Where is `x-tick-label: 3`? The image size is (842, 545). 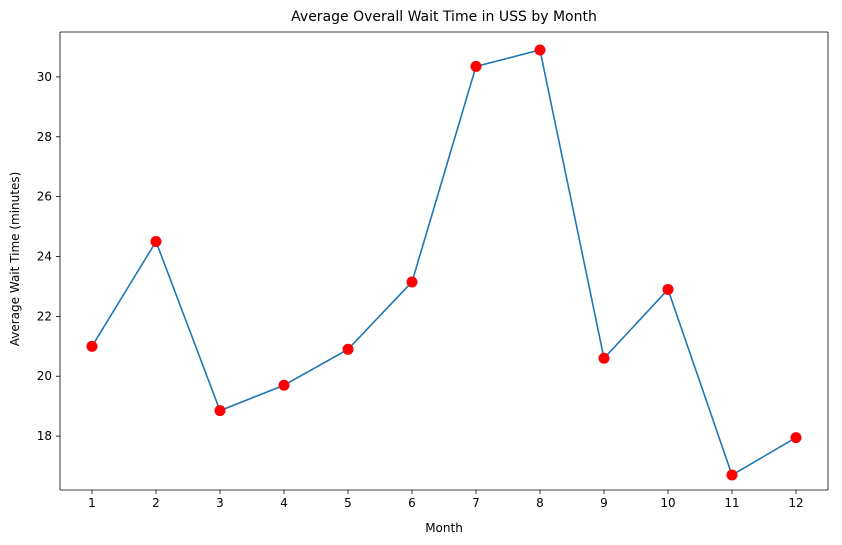
x-tick-label: 3 is located at coordinates (220, 503).